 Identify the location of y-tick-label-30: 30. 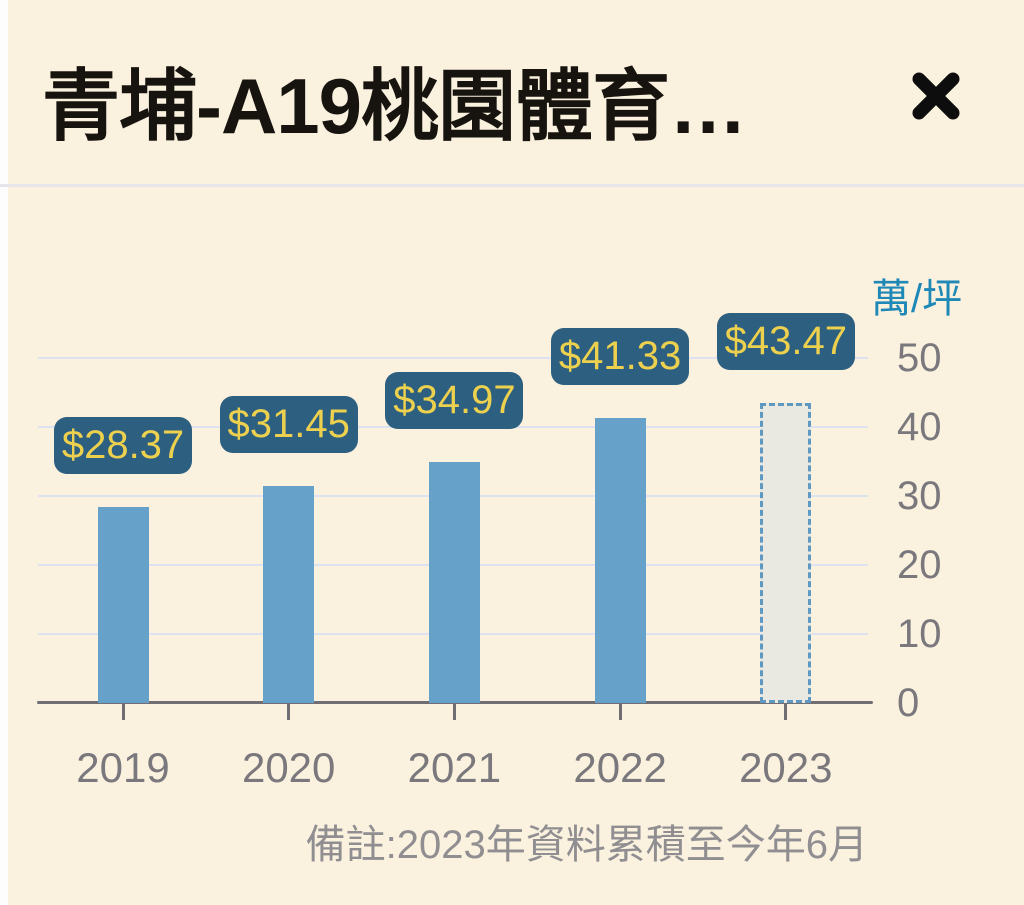
(919, 496).